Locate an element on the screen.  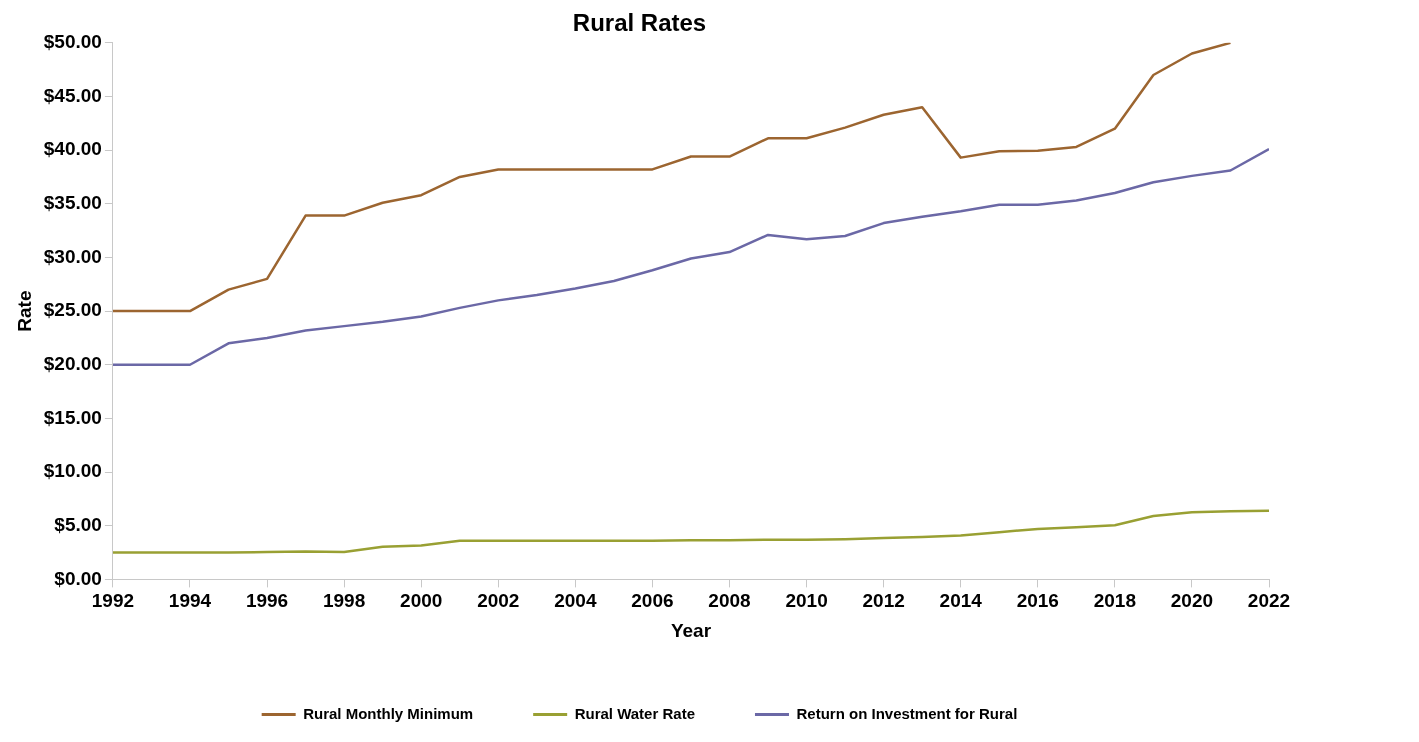
x-tick-label: 1998 is located at coordinates (344, 601).